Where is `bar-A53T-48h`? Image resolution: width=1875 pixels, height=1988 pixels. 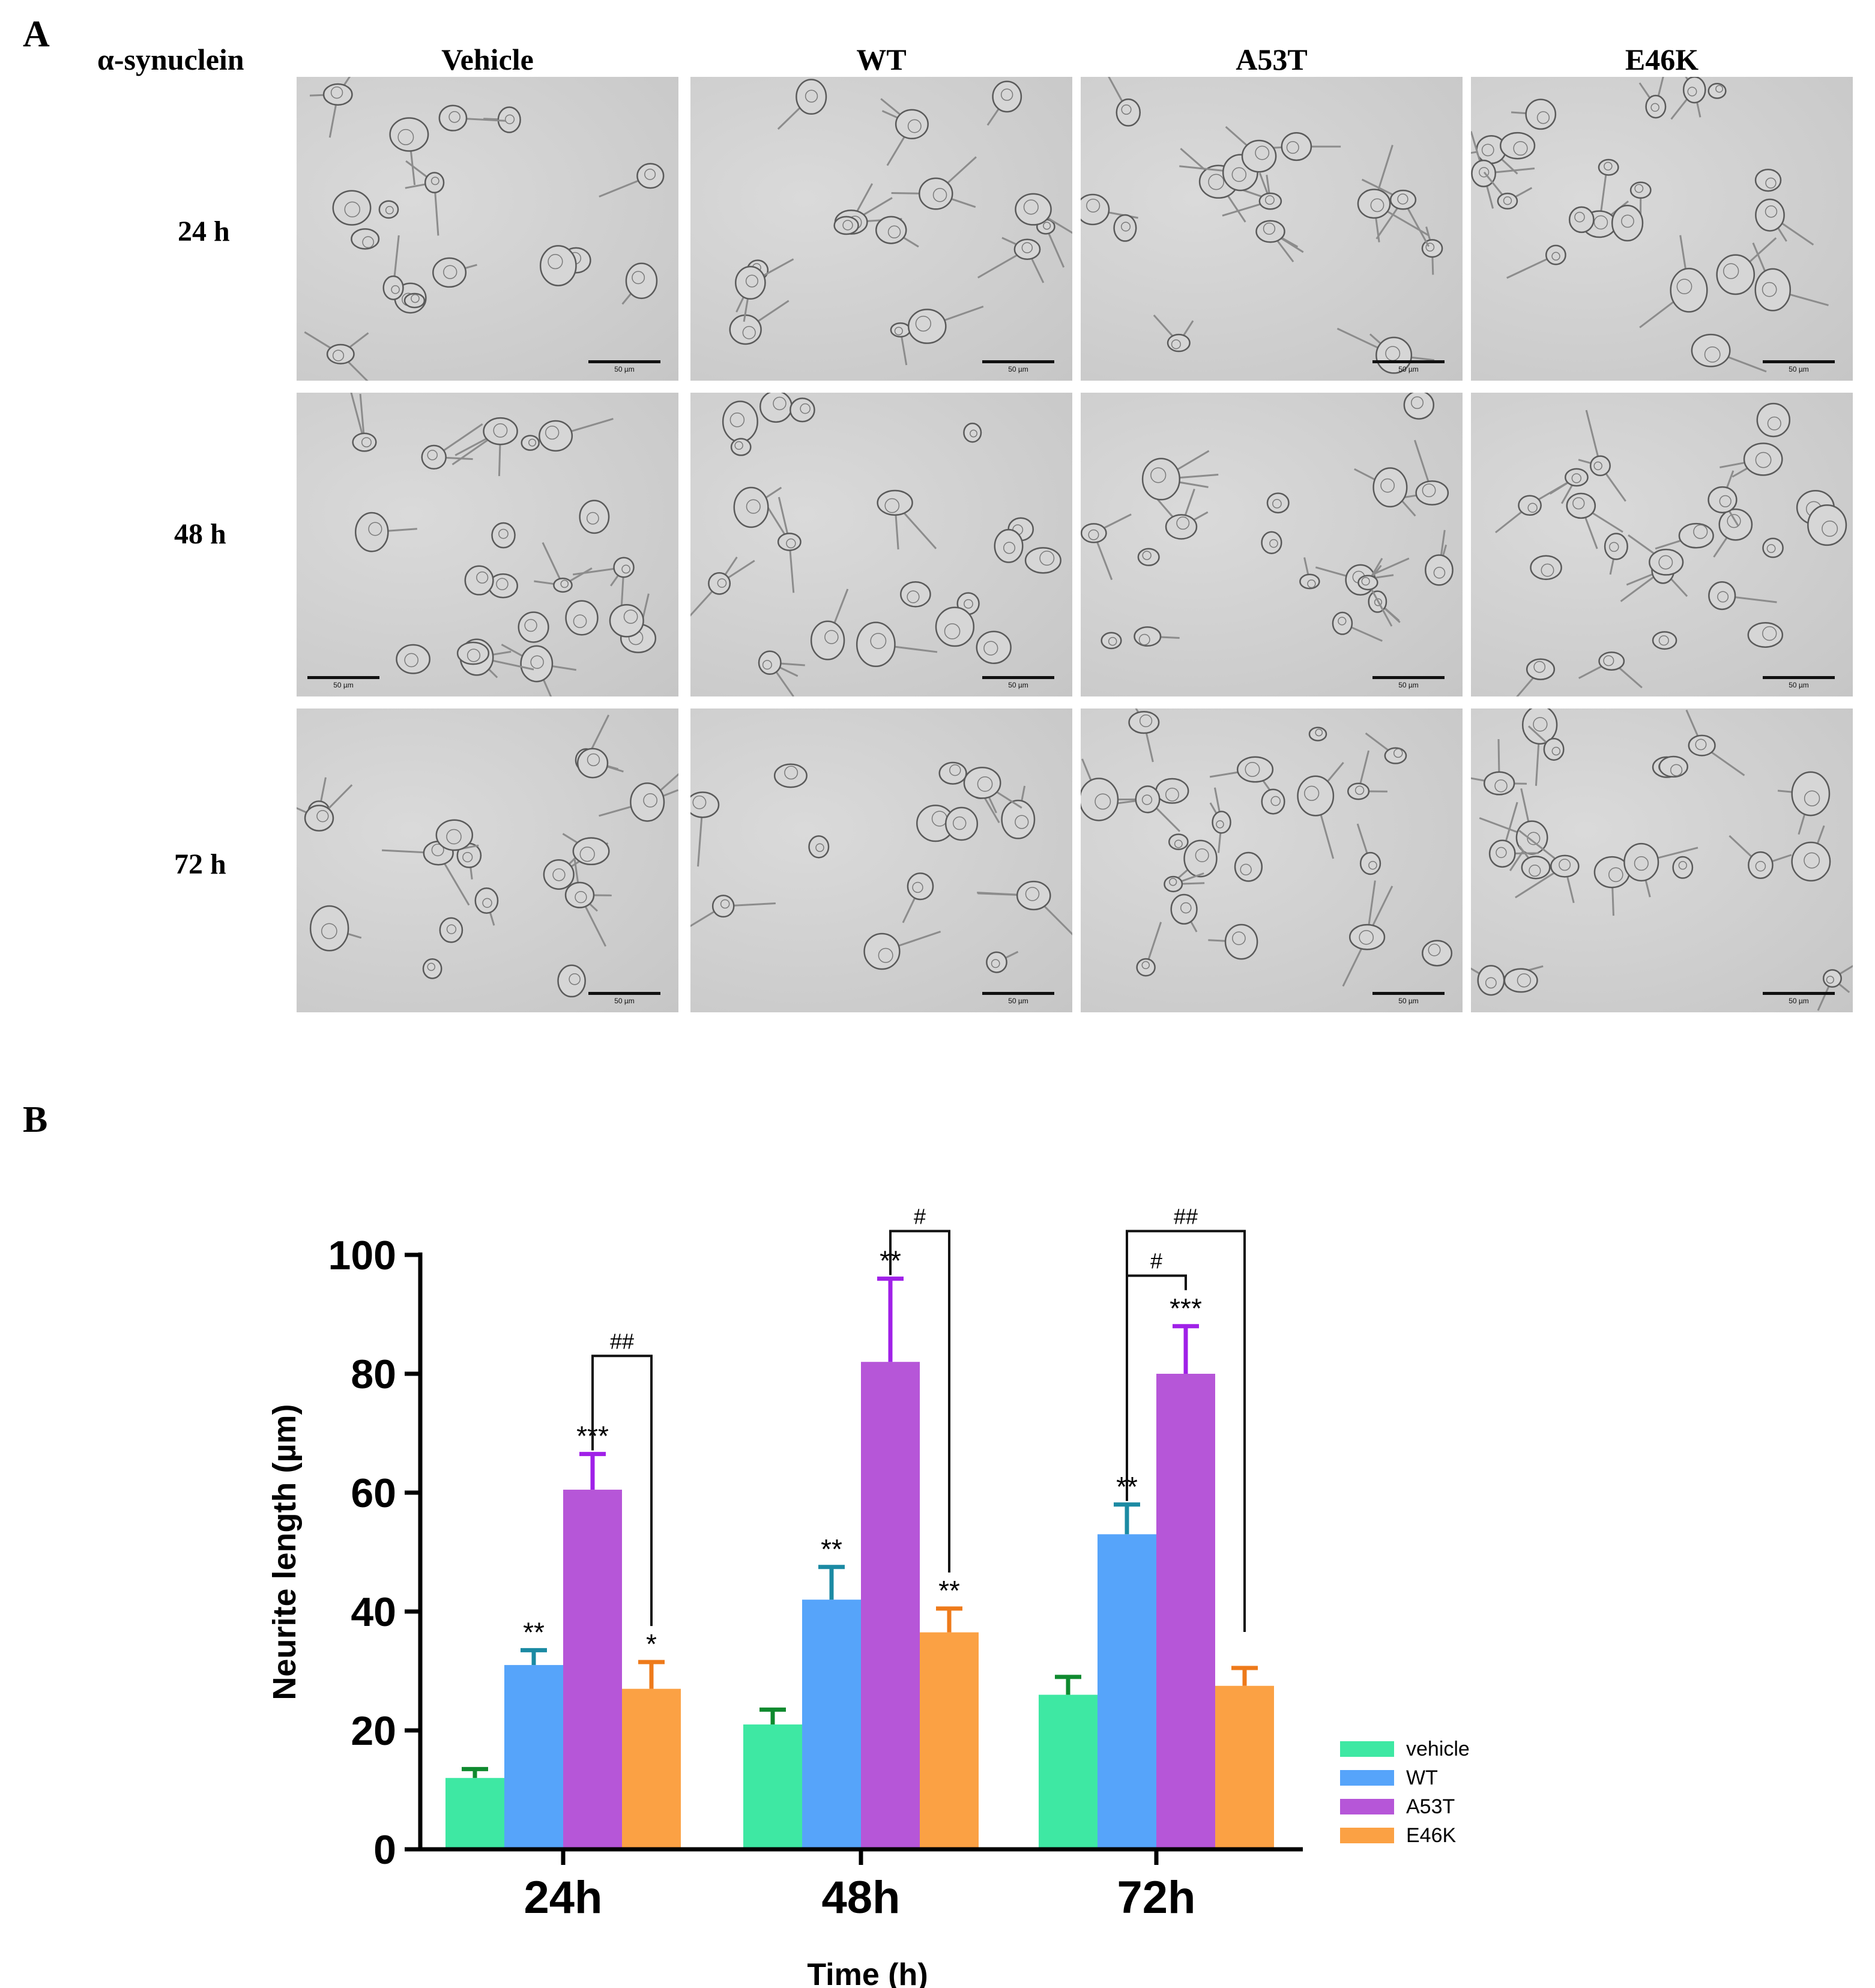 bar-A53T-48h is located at coordinates (890, 1605).